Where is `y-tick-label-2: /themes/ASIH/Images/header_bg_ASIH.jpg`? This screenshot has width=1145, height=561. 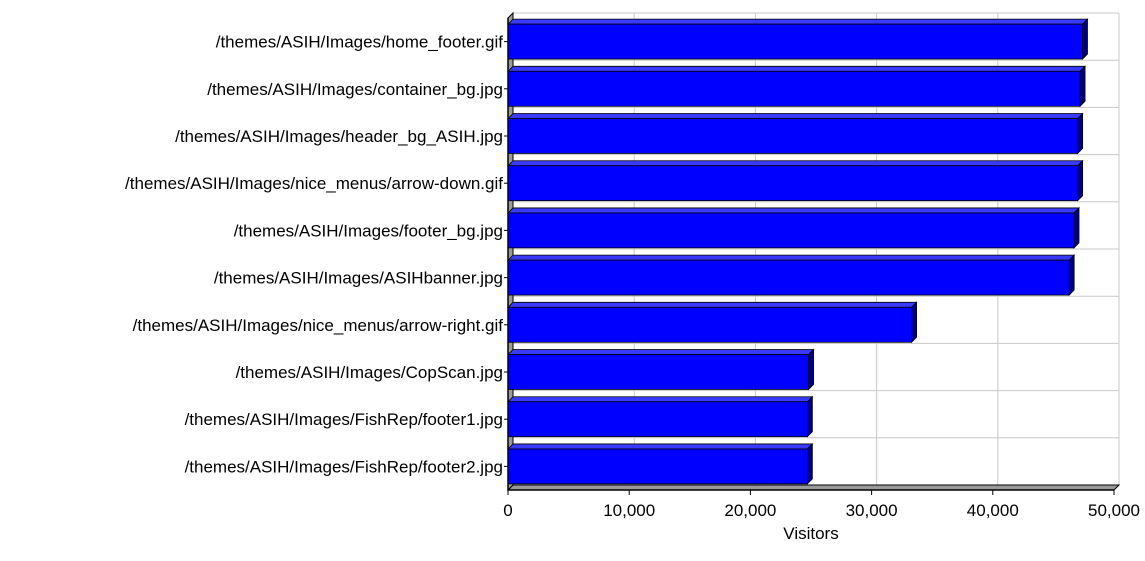
y-tick-label-2: /themes/ASIH/Images/header_bg_ASIH.jpg is located at coordinates (339, 136).